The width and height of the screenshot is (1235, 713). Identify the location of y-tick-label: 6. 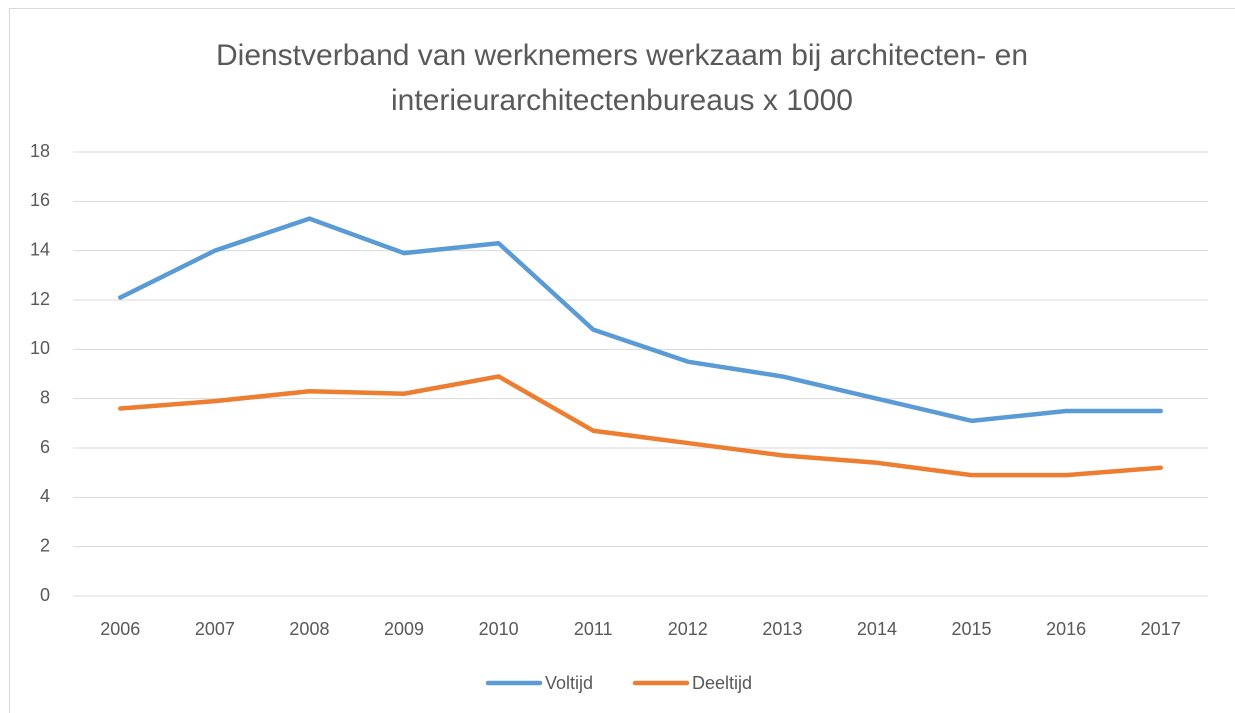
(45, 447).